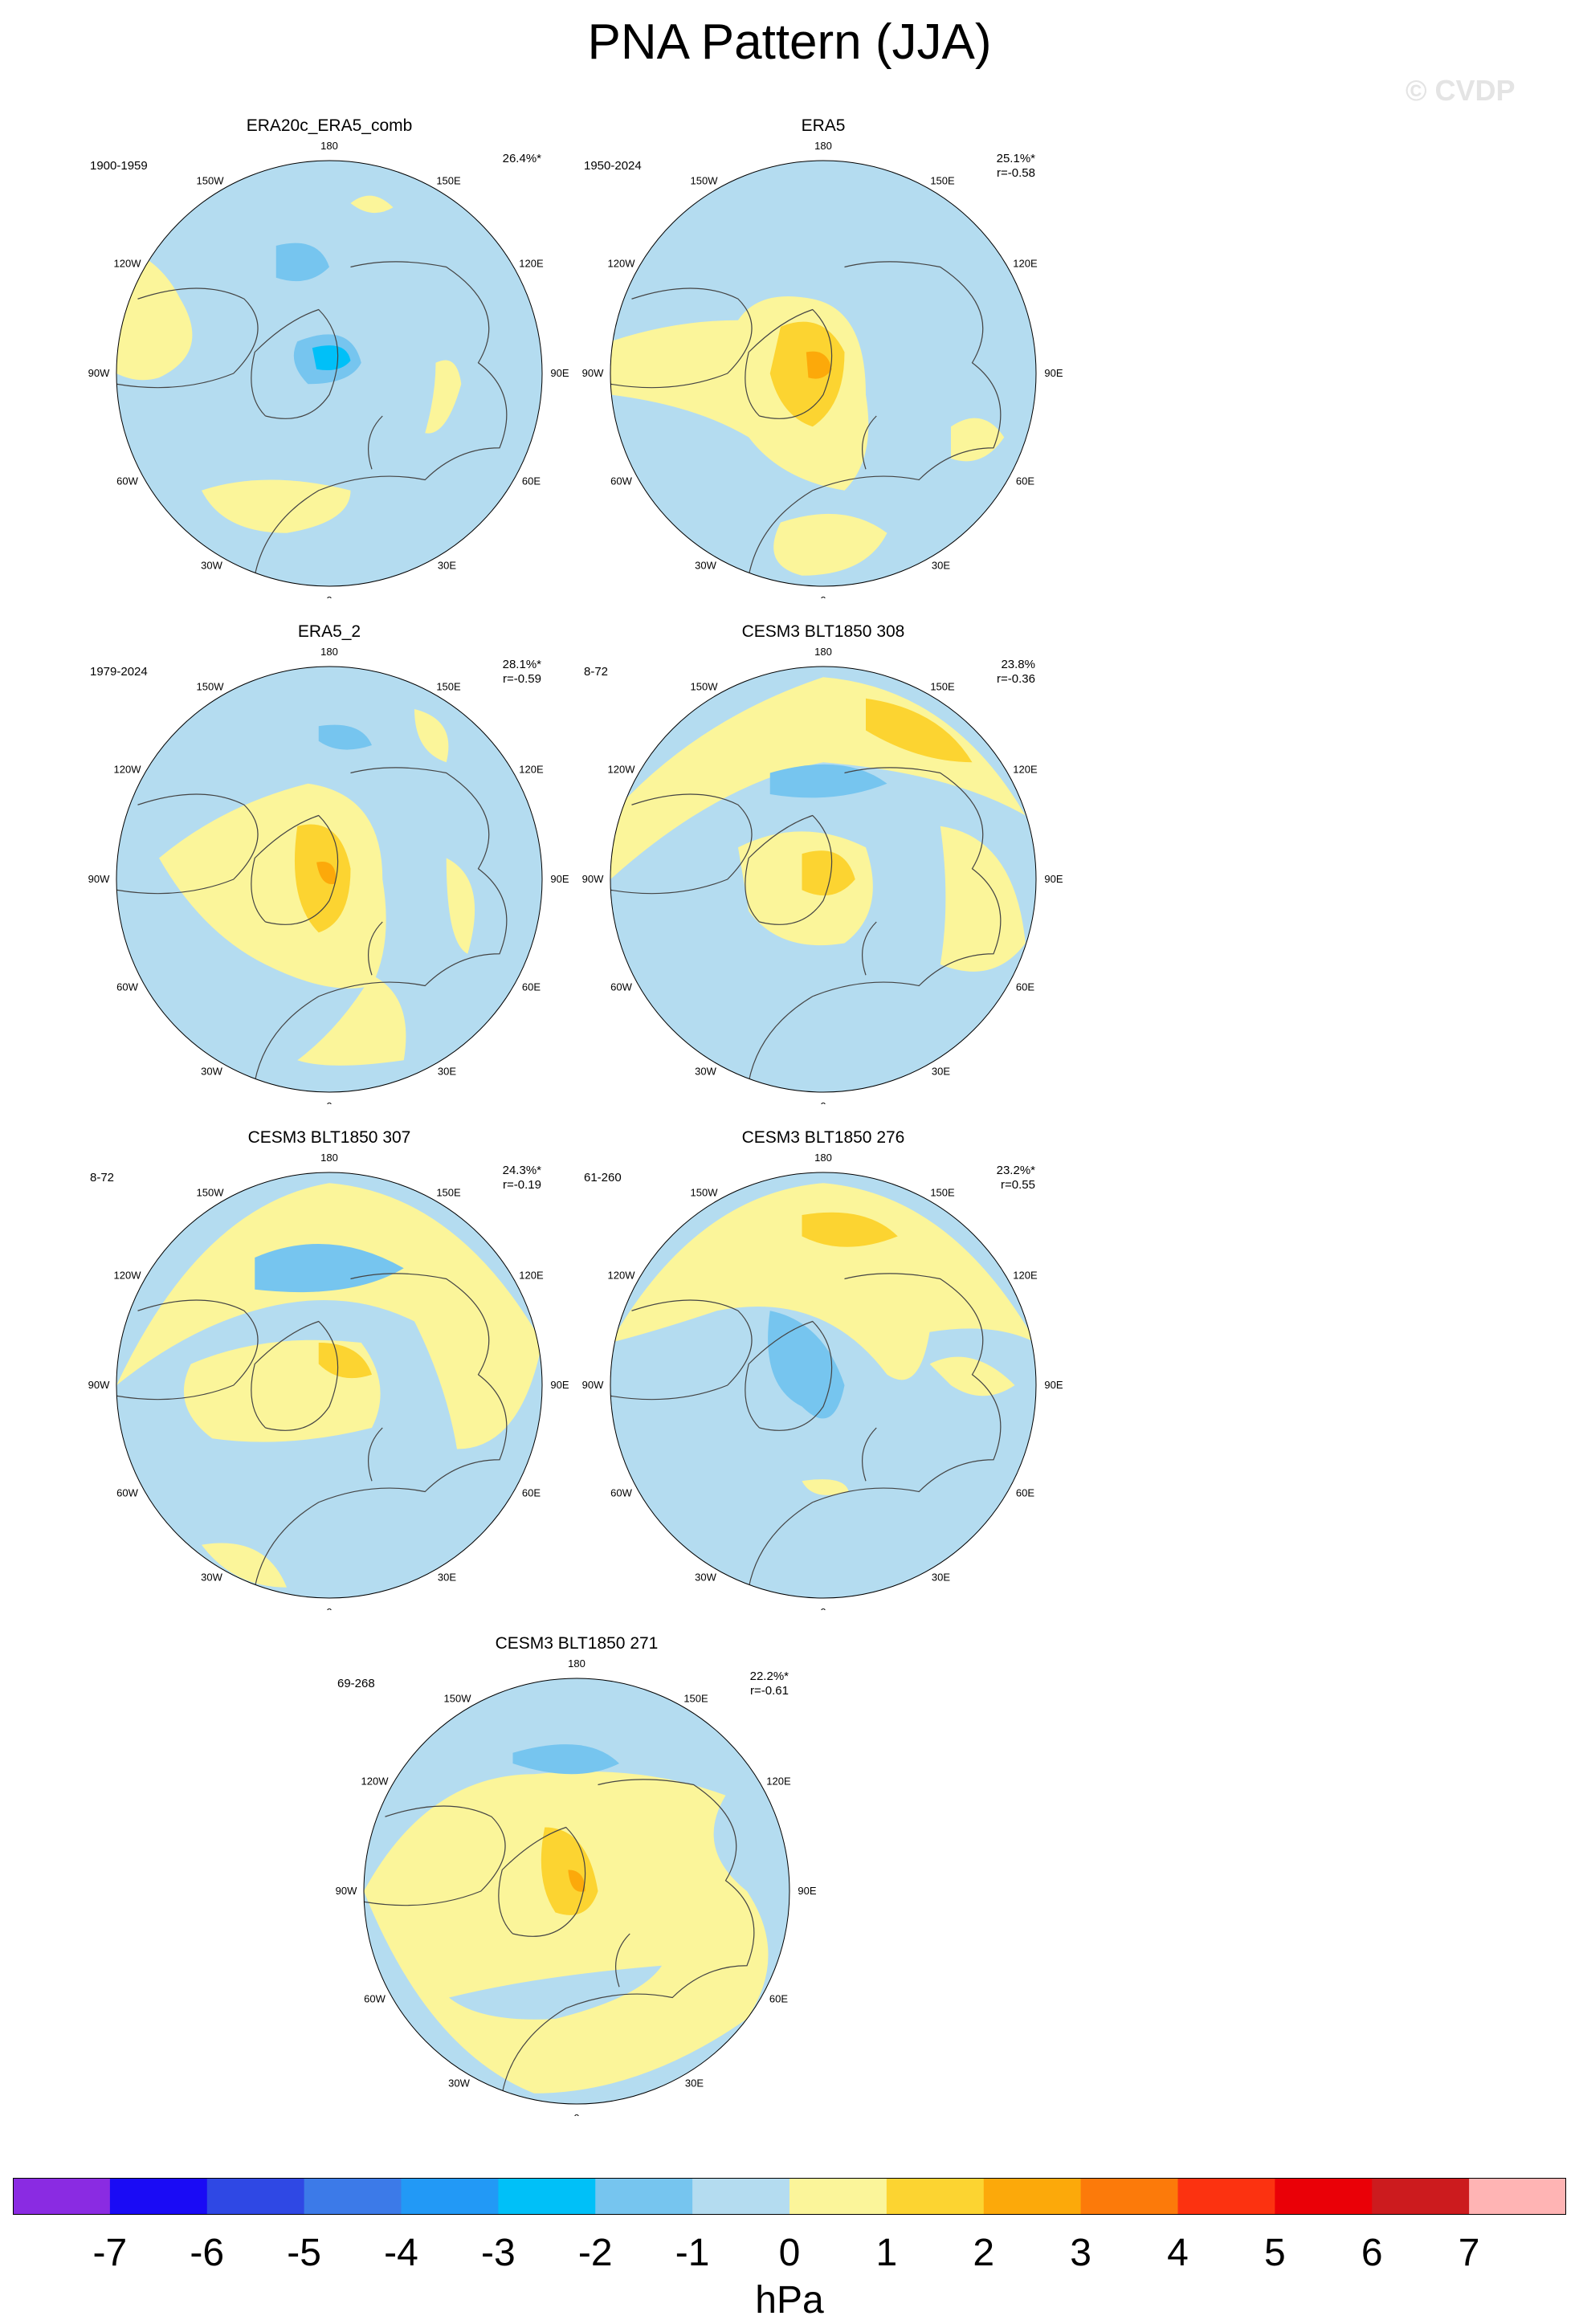 This screenshot has height=2324, width=1579. What do you see at coordinates (207, 2253) in the screenshot?
I see `colorbar-tick-label: -6` at bounding box center [207, 2253].